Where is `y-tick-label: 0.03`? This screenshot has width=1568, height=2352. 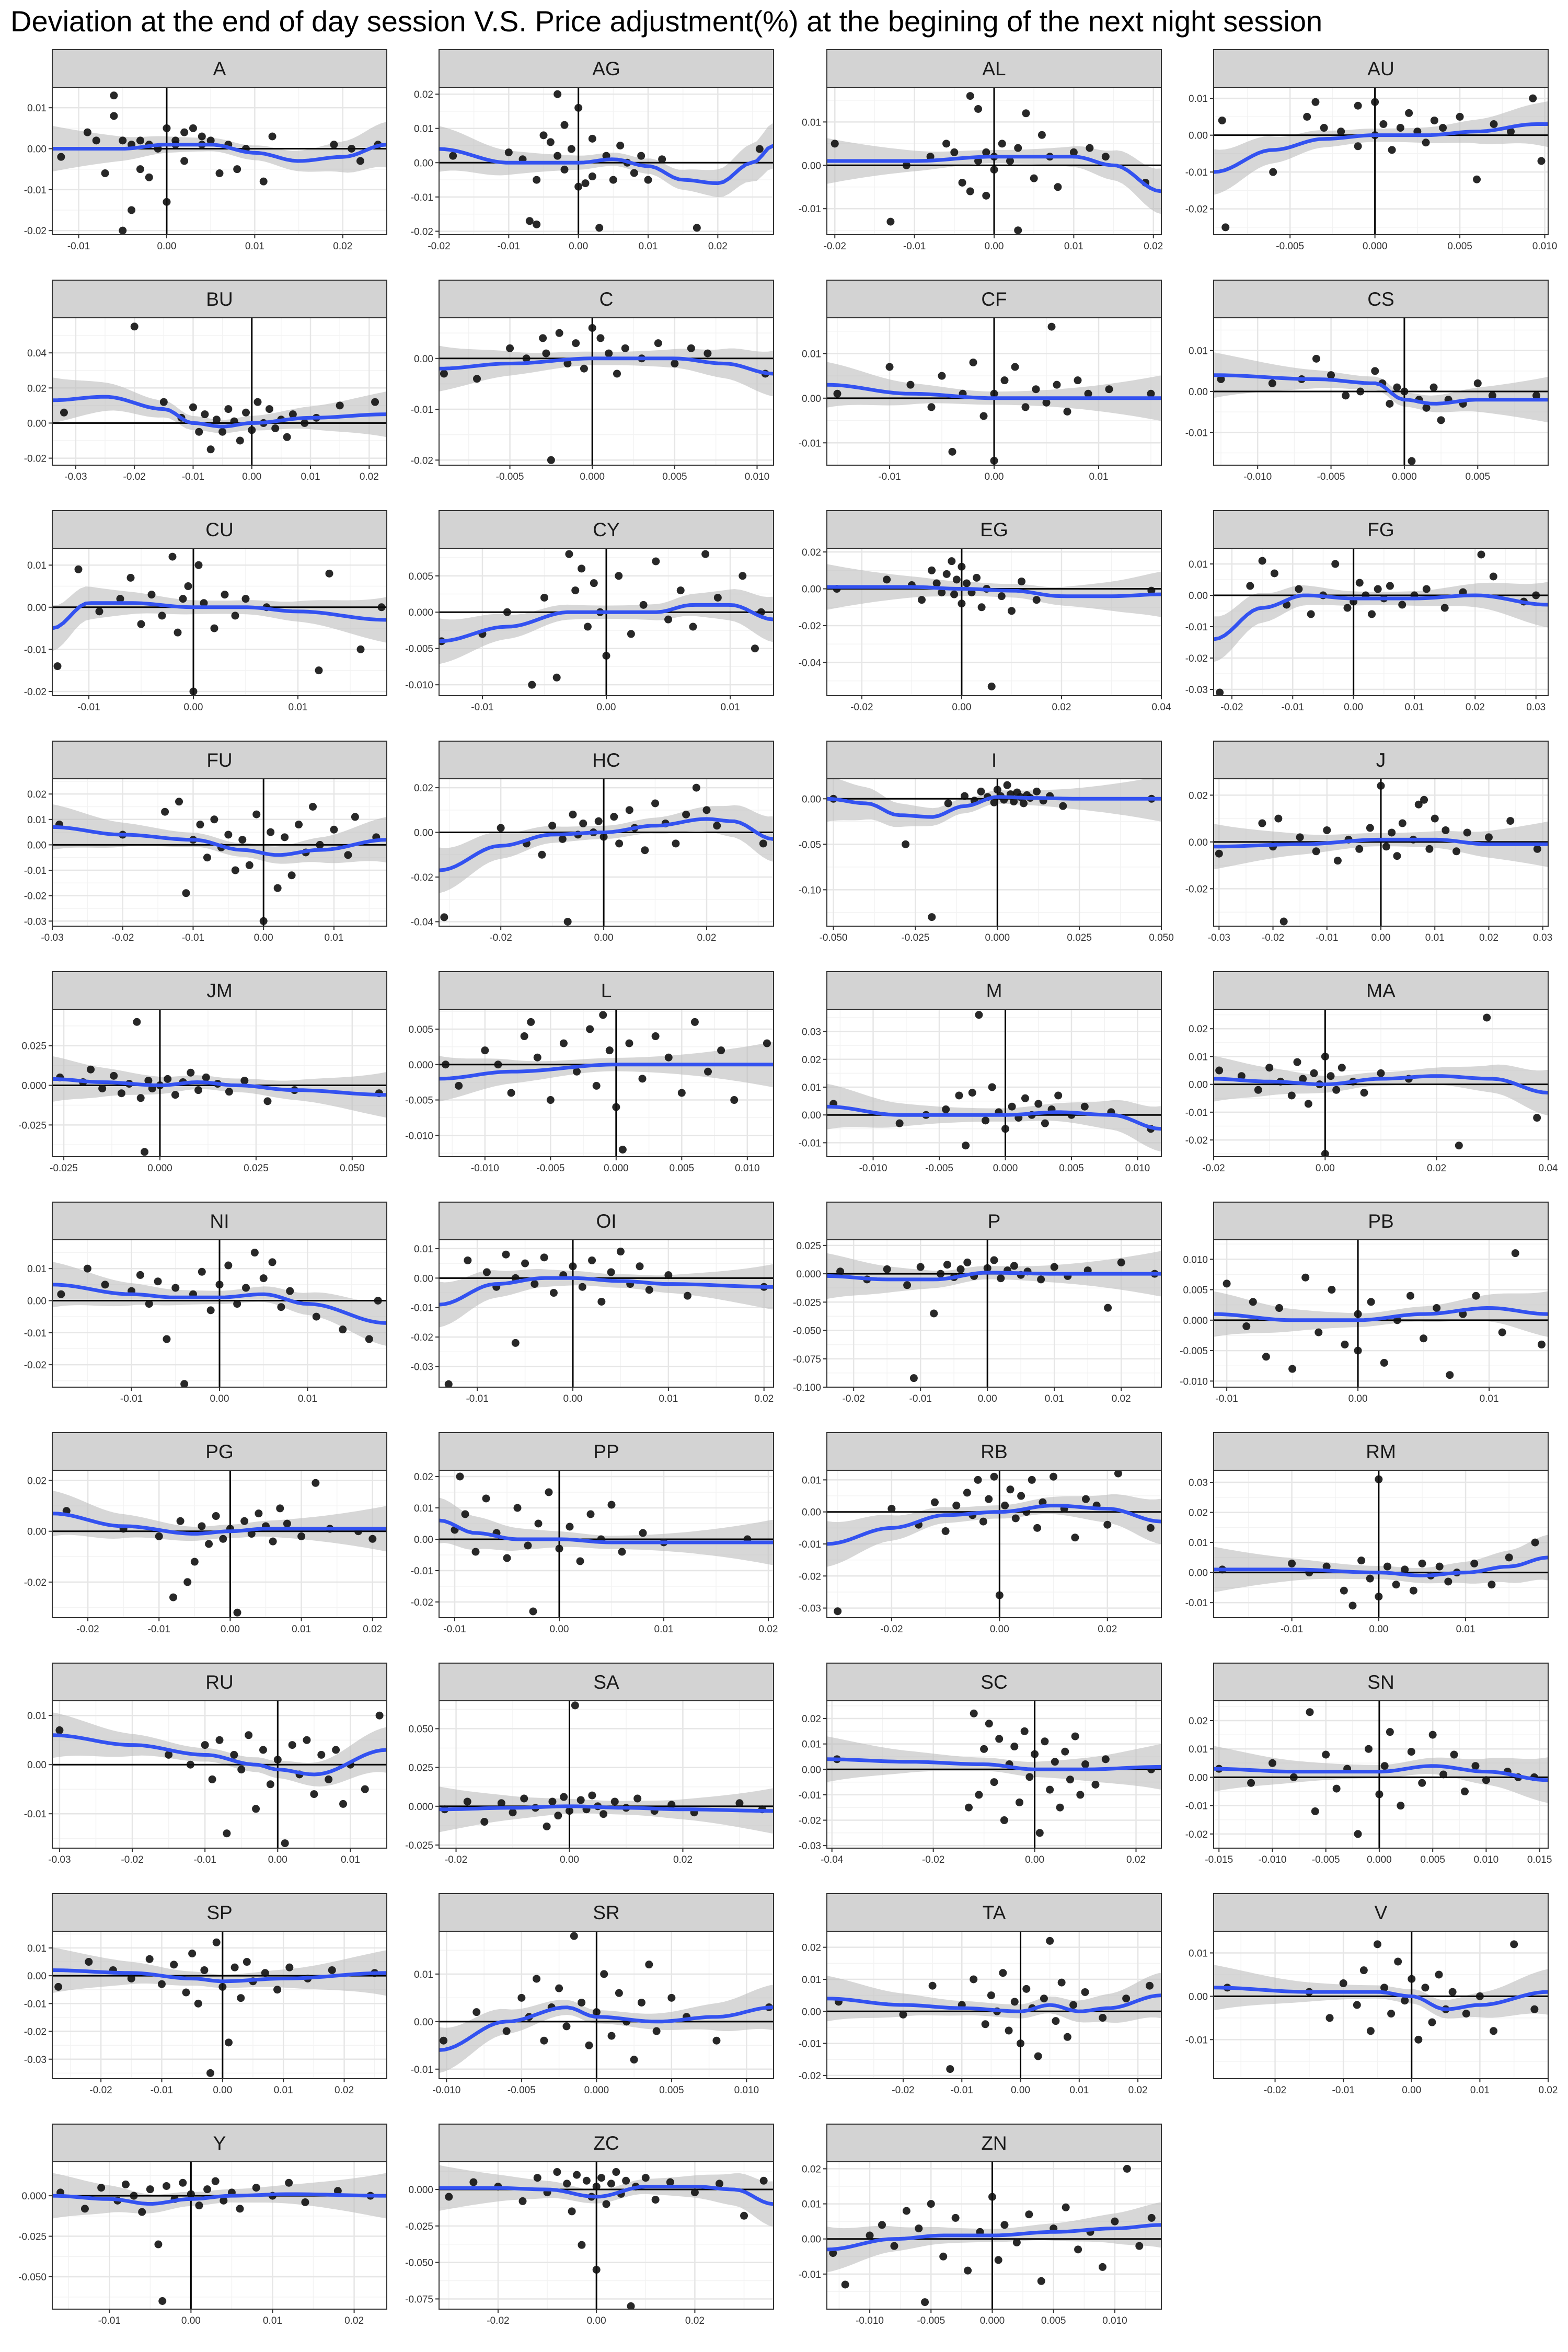 y-tick-label: 0.03 is located at coordinates (1198, 1483).